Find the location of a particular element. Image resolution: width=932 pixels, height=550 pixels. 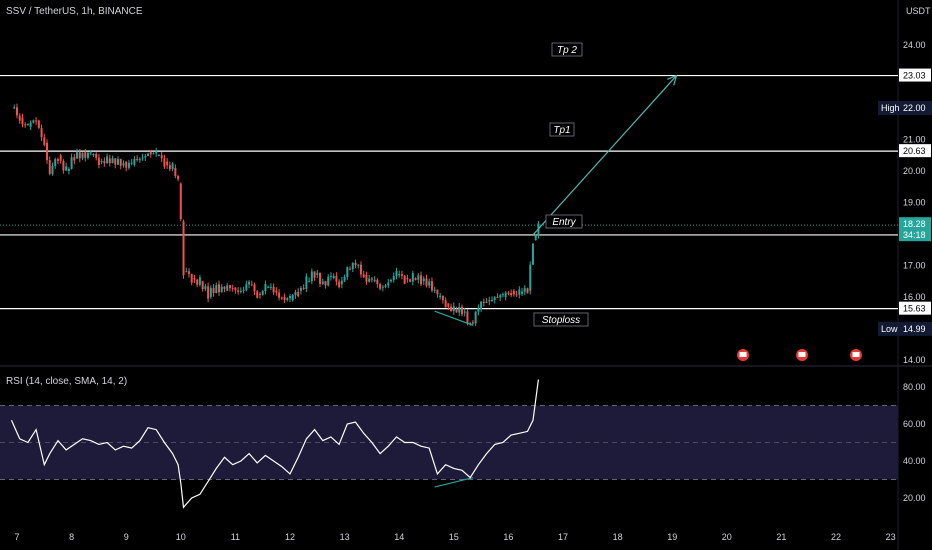

level-label: Entry is located at coordinates (564, 222).